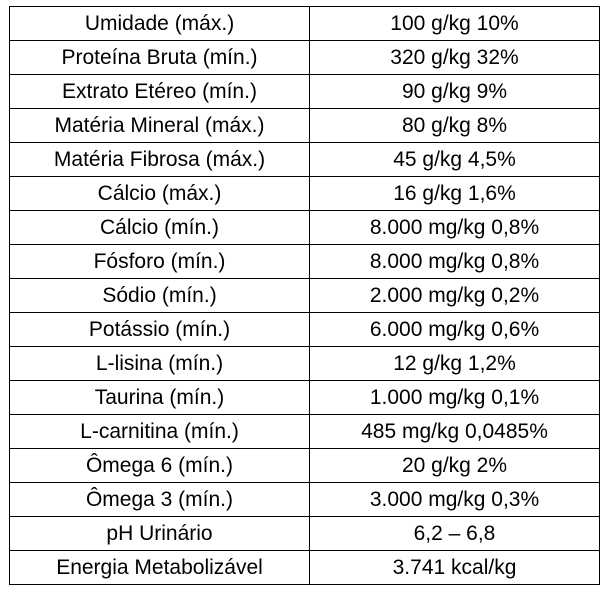  I want to click on nutrient-value: 6.000 mg/kg 0,6%, so click(454, 329).